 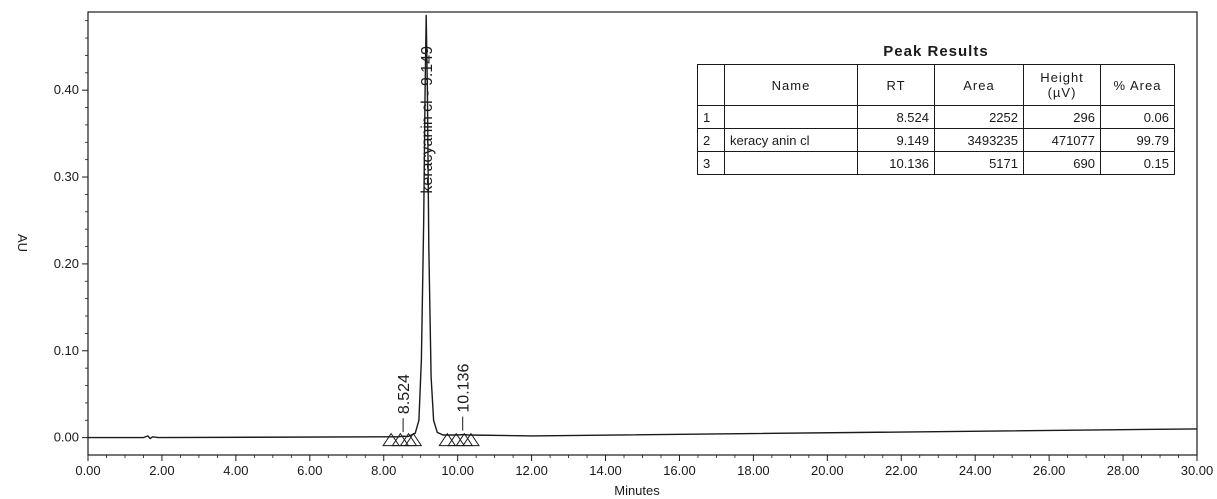 I want to click on y-tick-label: 0.00, so click(x=66, y=437).